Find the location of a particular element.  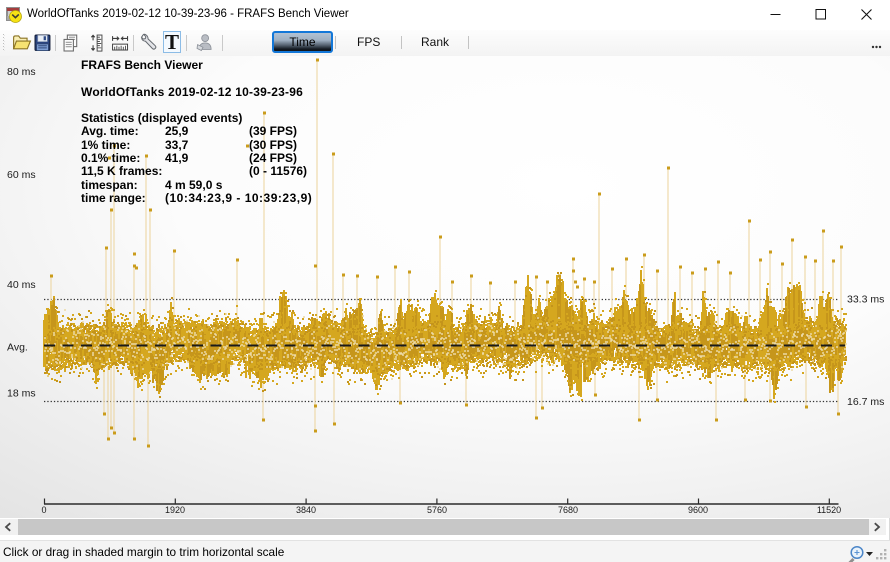

svg-text: 5760 is located at coordinates (437, 510).